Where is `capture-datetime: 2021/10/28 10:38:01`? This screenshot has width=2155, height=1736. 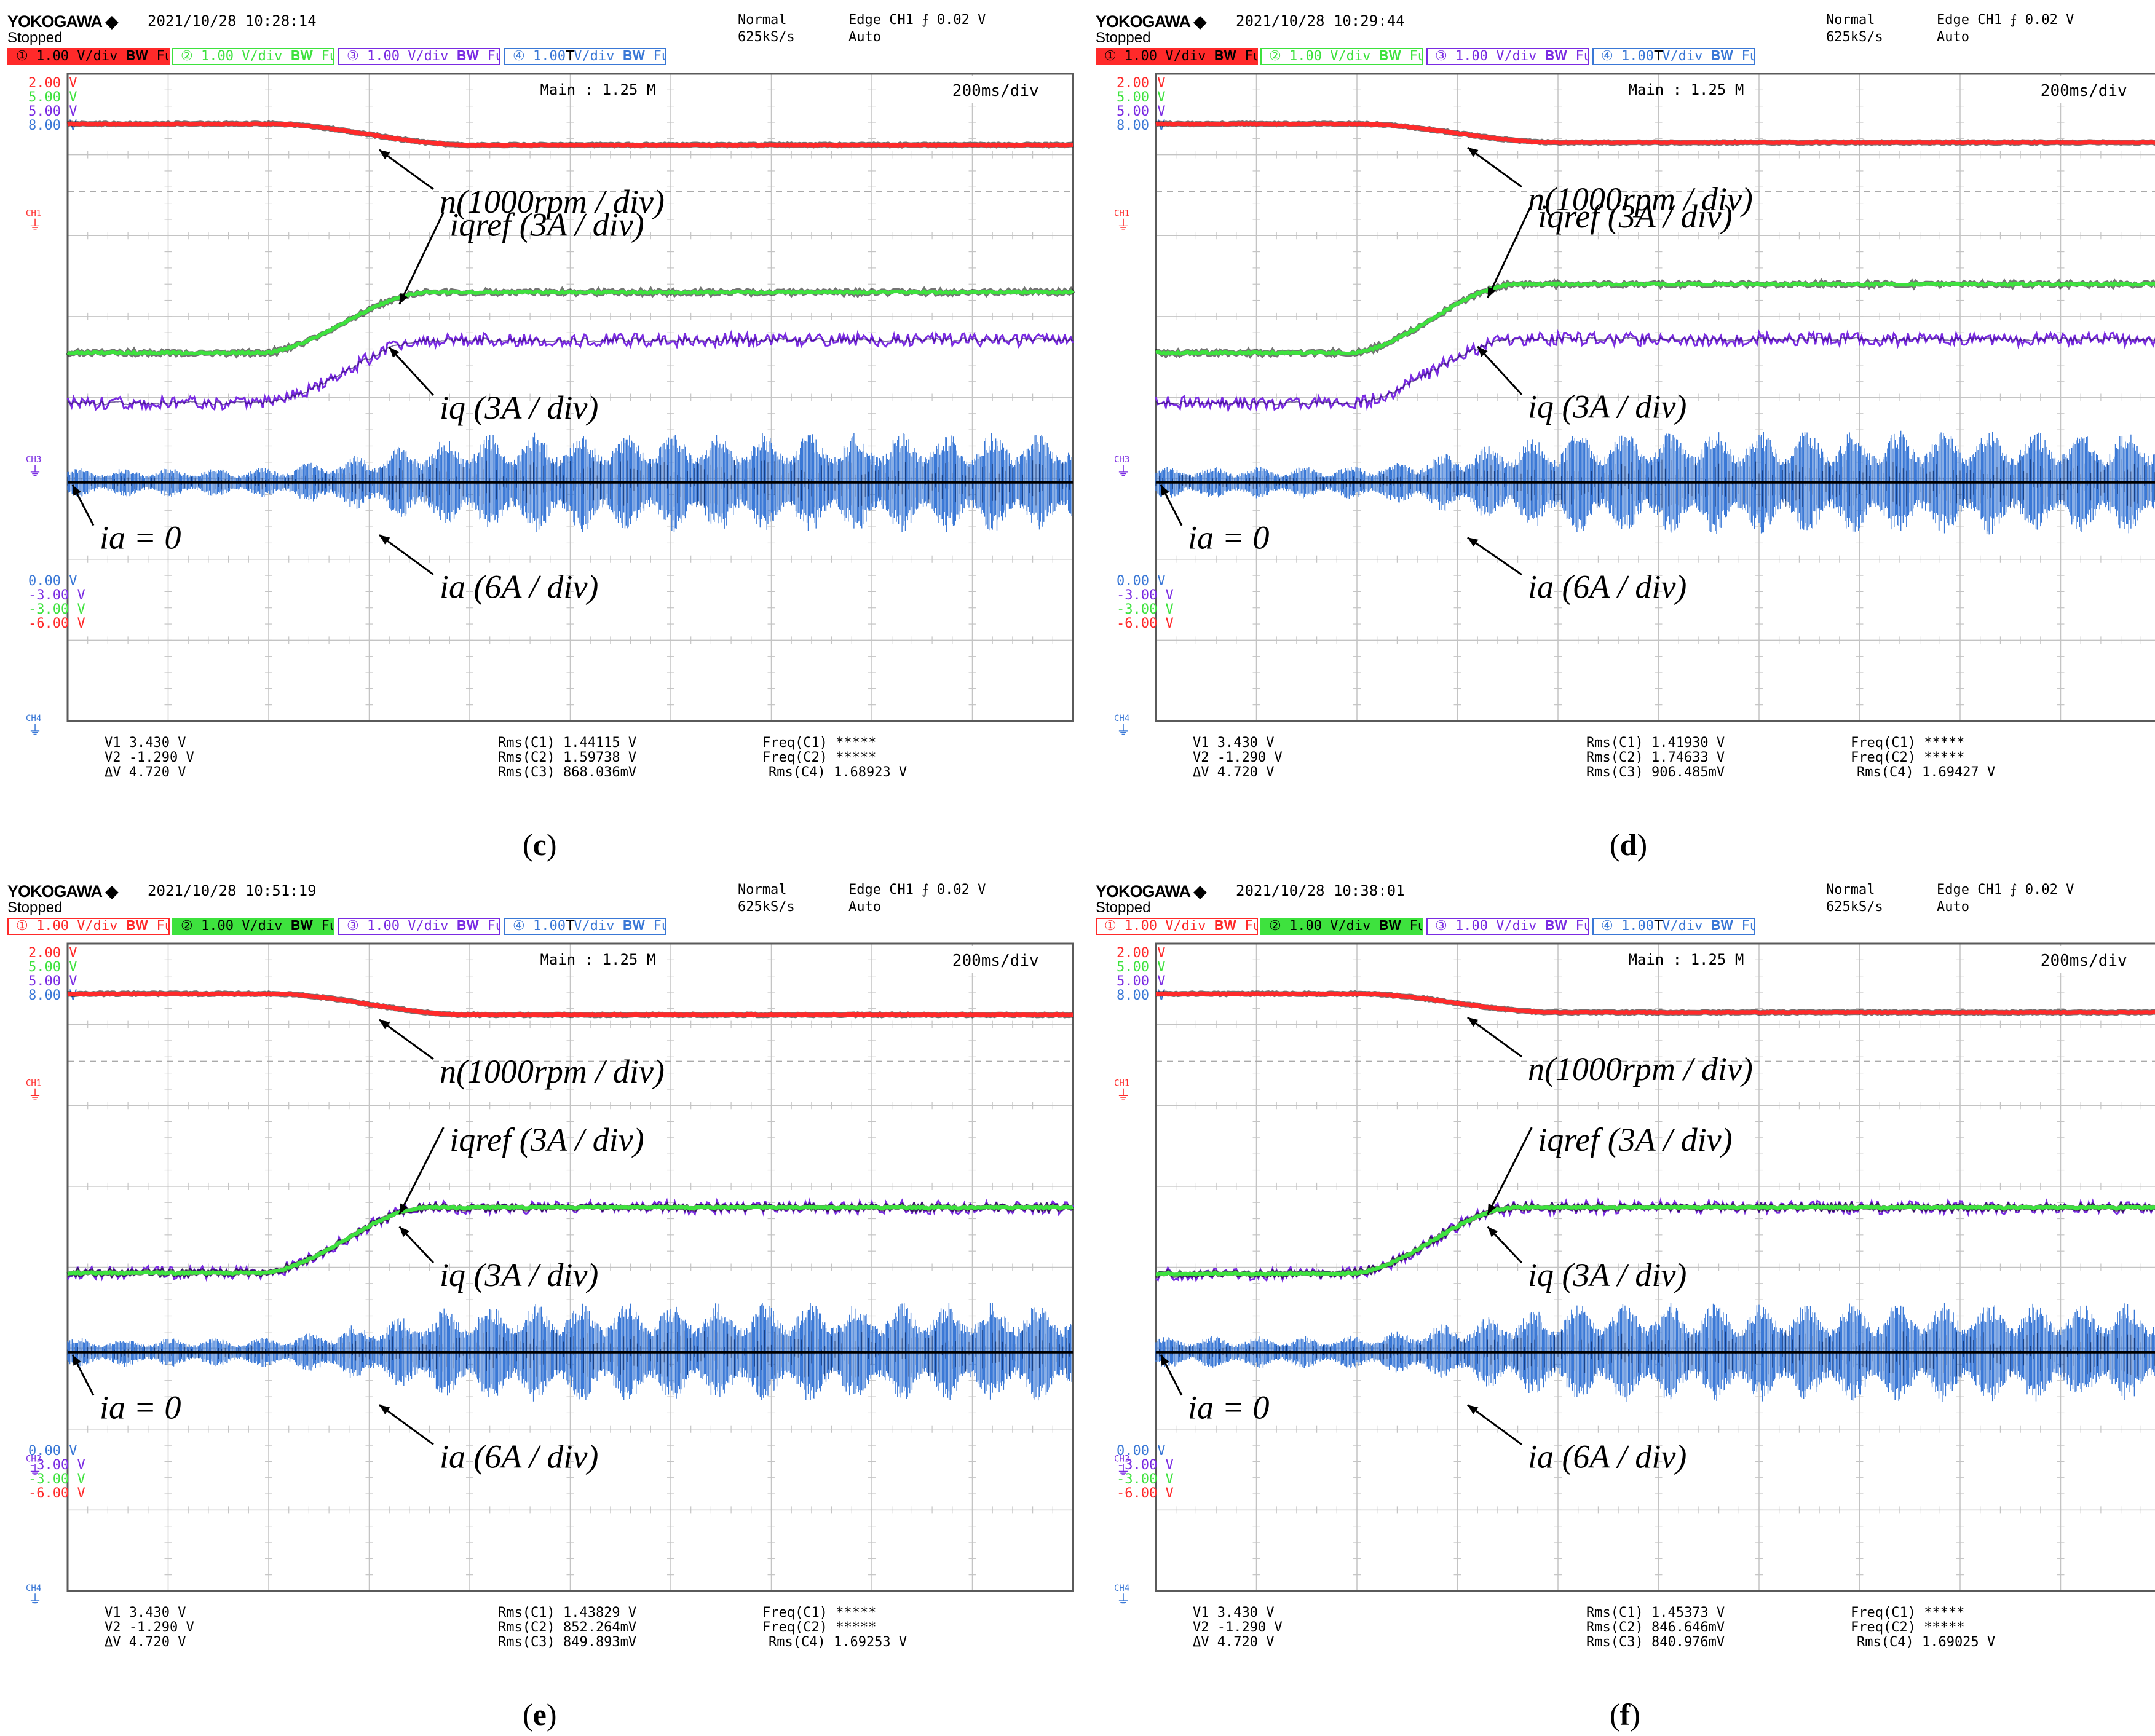
capture-datetime: 2021/10/28 10:38:01 is located at coordinates (1321, 890).